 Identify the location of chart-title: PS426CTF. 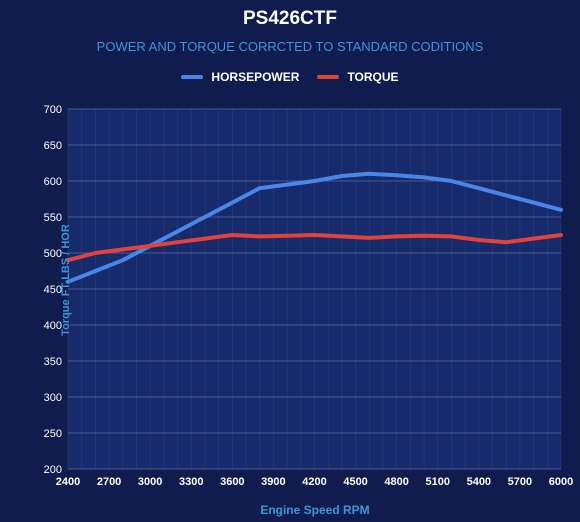
(290, 18).